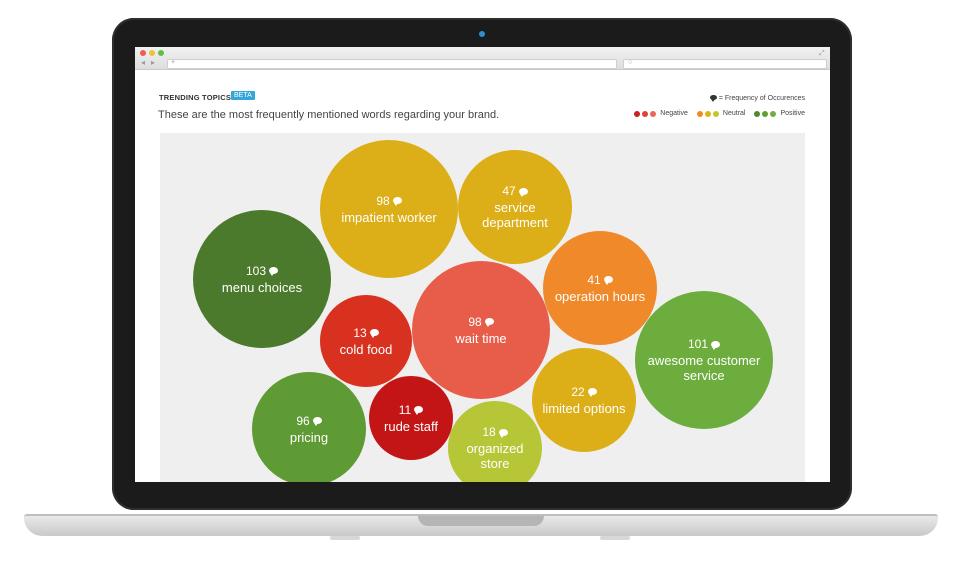  I want to click on legend-label: Neutral, so click(734, 113).